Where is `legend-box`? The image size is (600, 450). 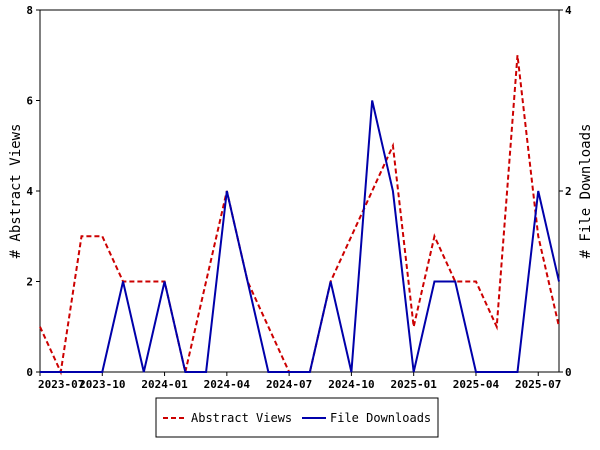
legend-box is located at coordinates (297, 417).